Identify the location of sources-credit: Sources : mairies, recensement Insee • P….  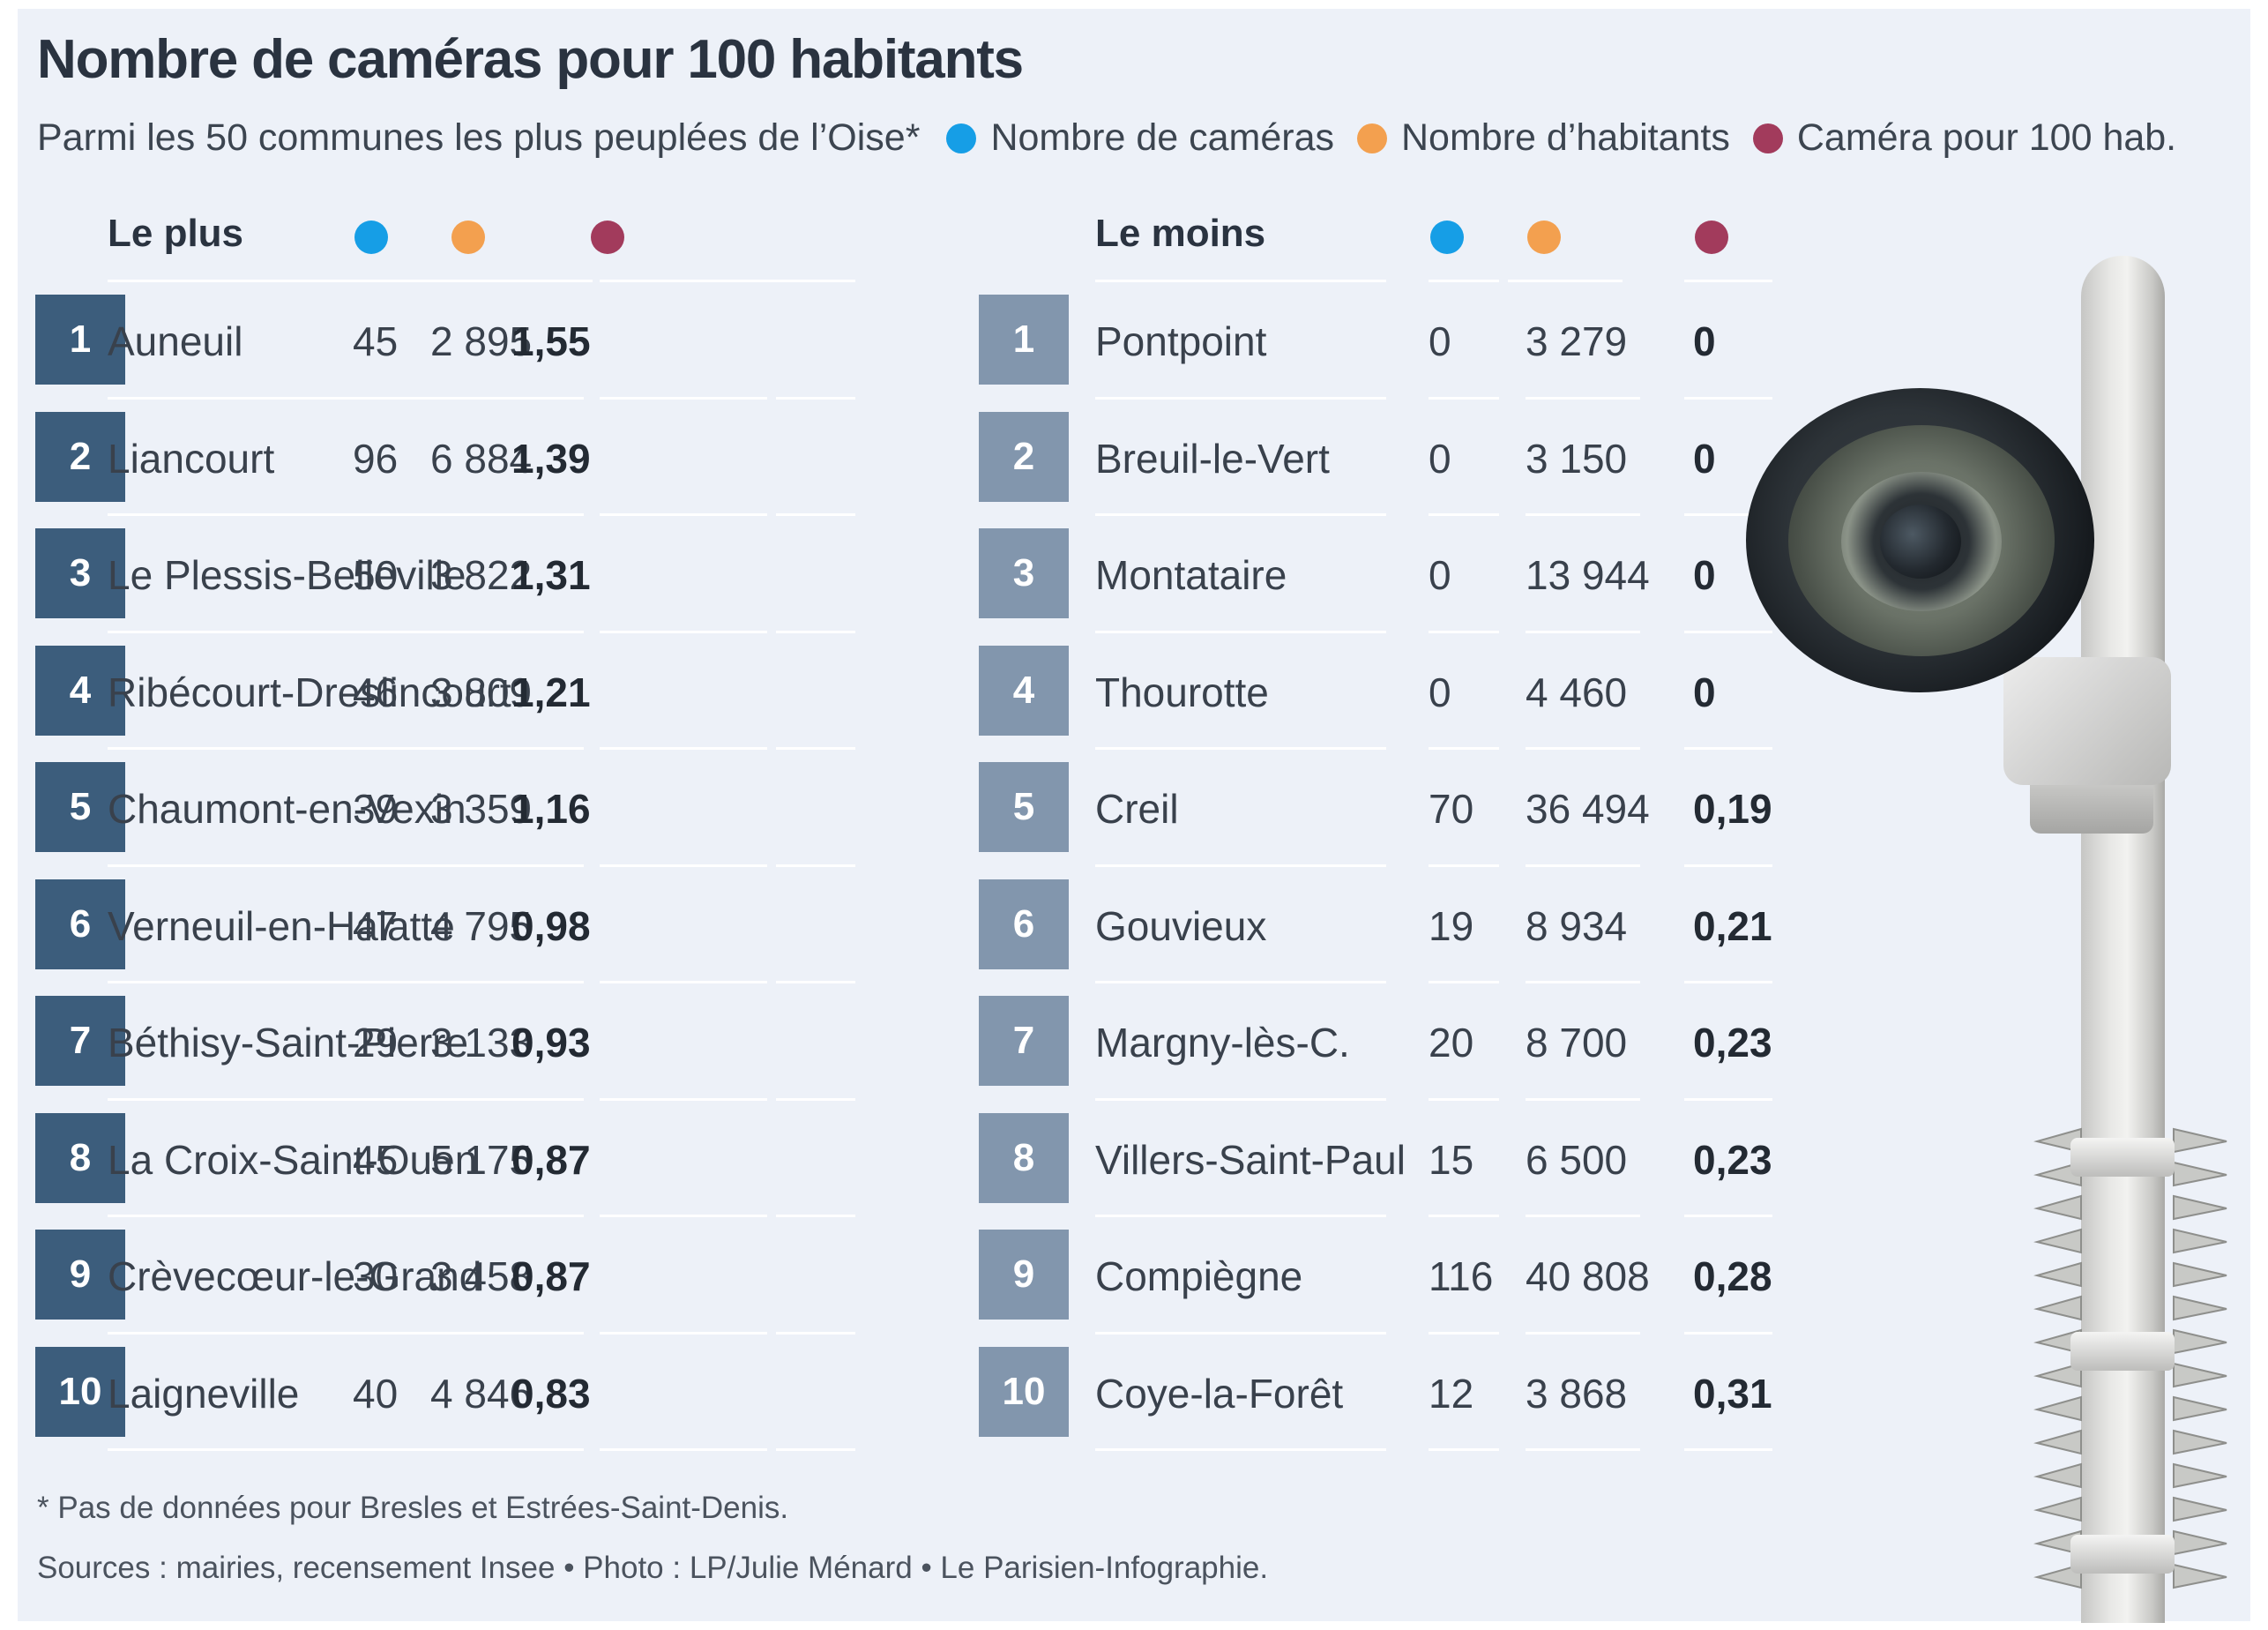
(653, 1568).